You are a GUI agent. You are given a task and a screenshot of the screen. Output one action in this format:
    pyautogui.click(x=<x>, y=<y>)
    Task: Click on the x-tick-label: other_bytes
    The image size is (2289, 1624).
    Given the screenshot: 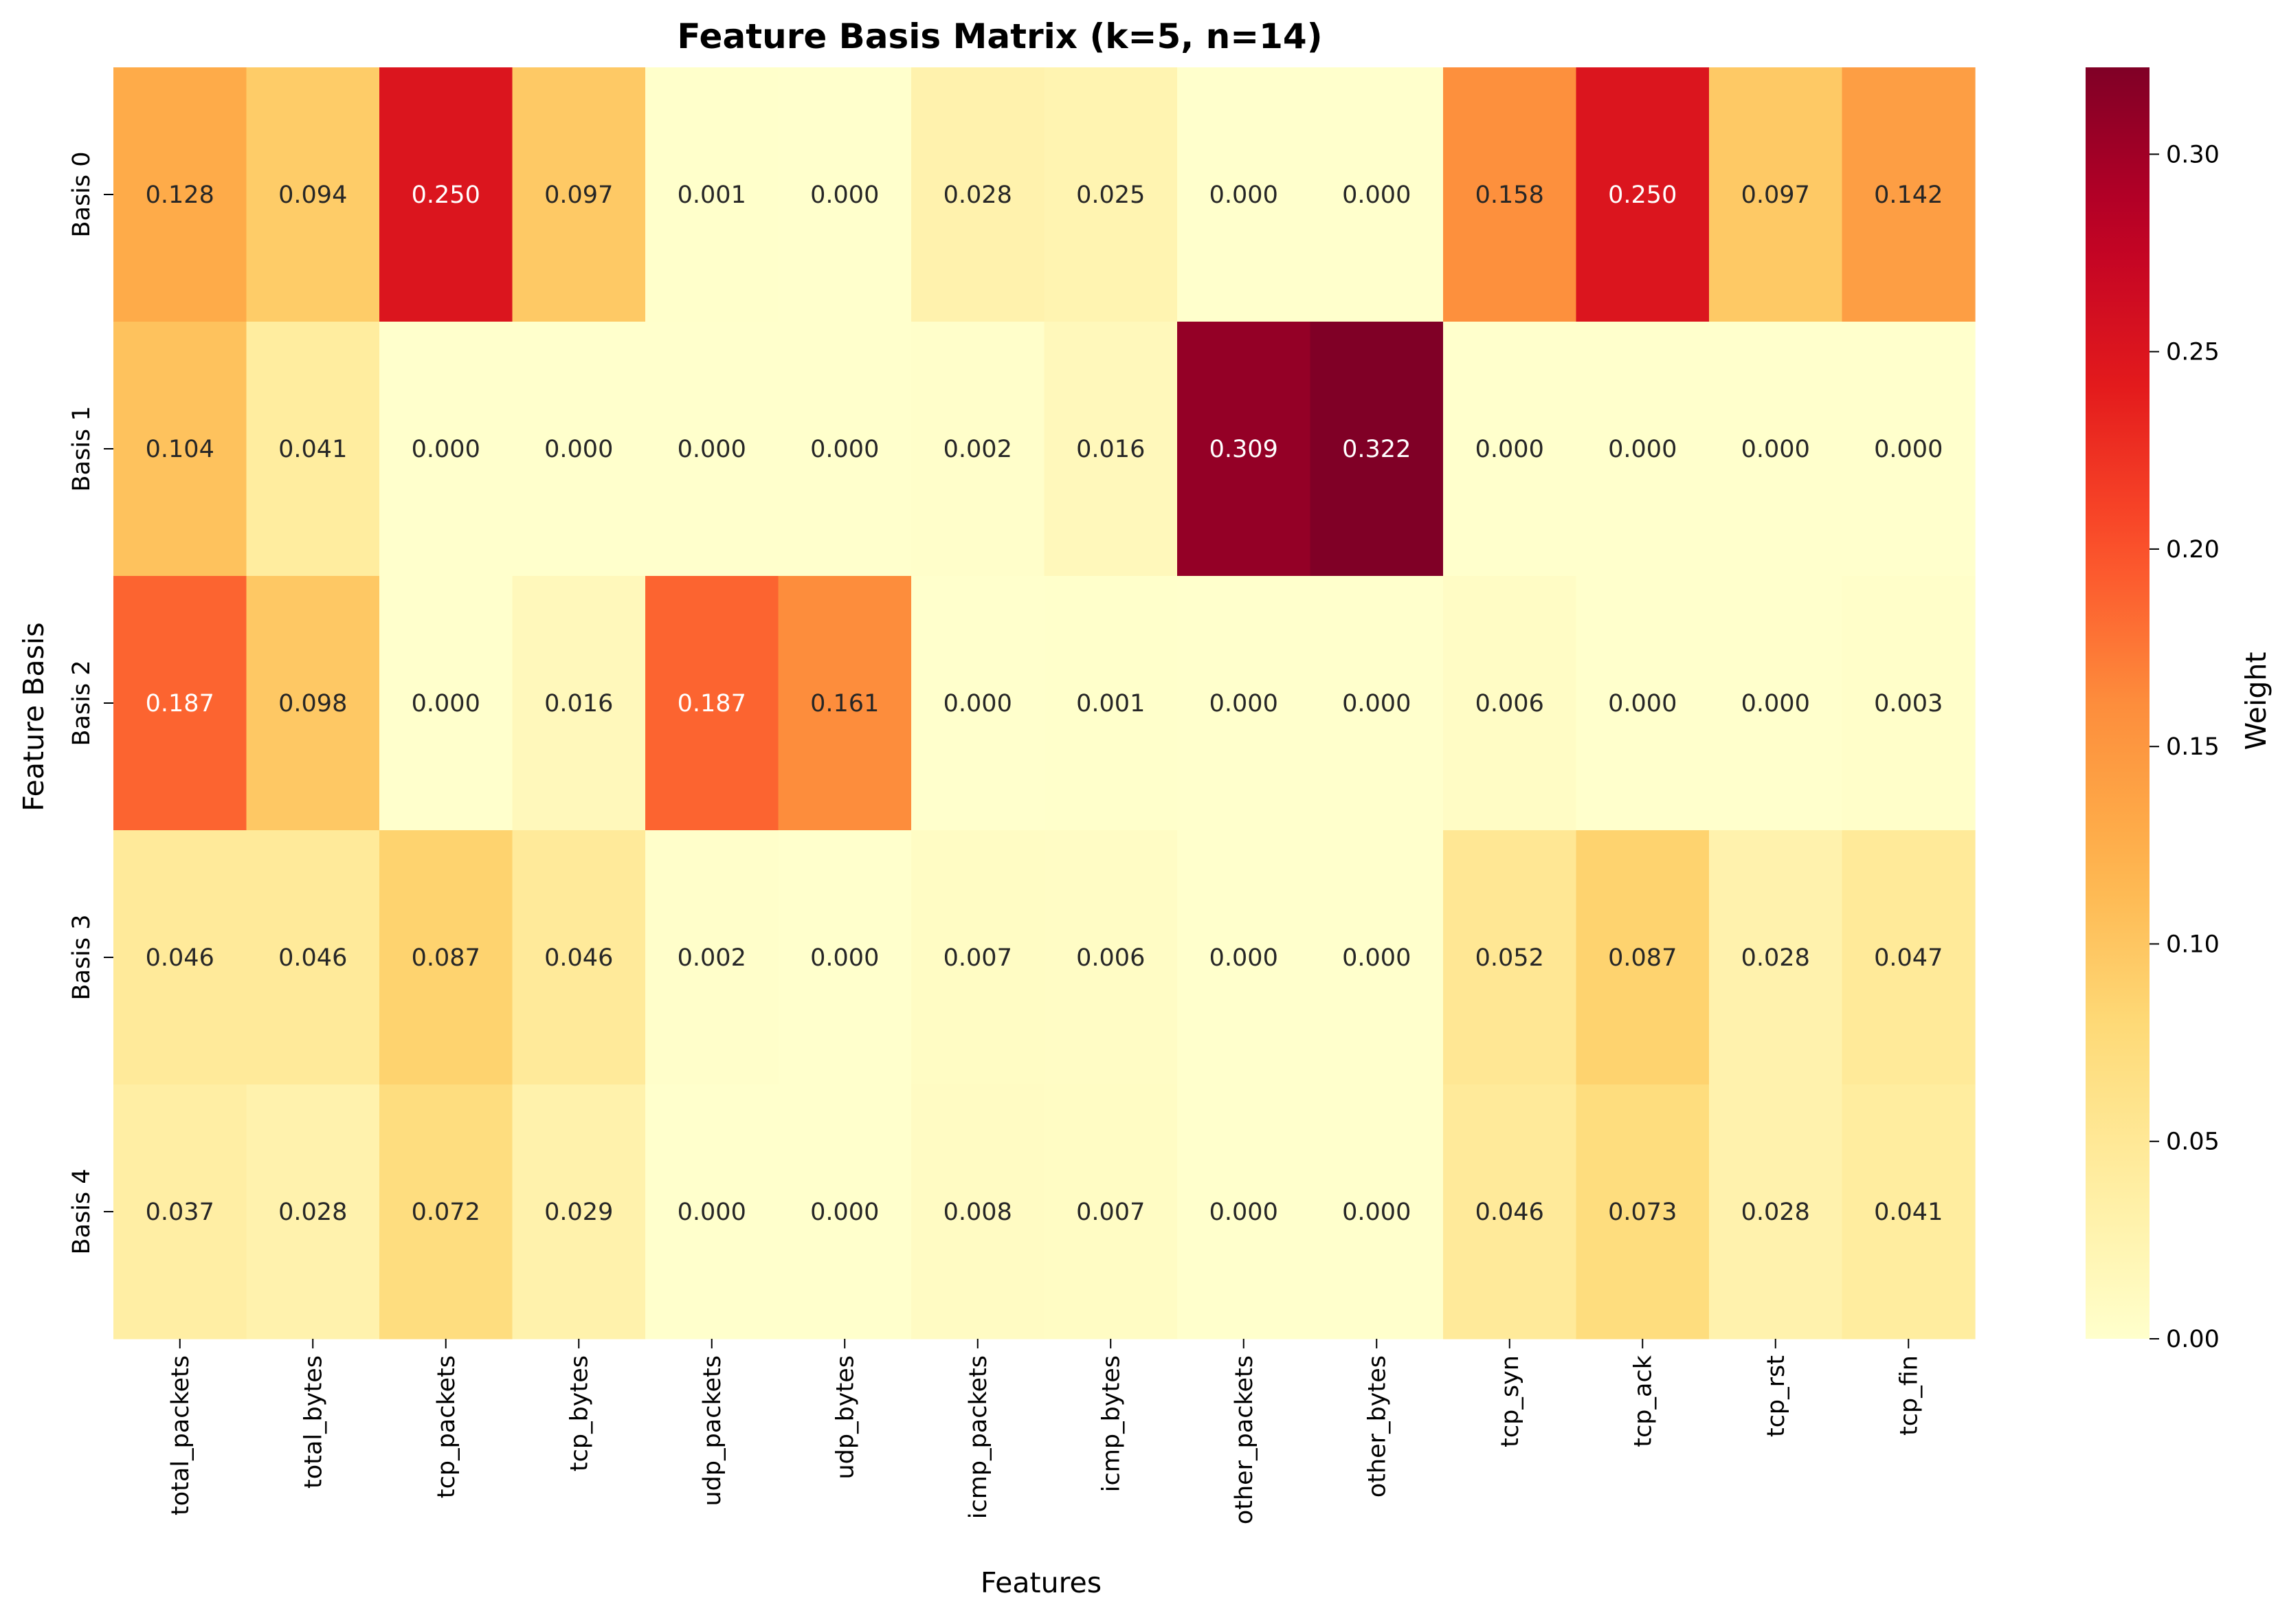 What is the action you would take?
    pyautogui.click(x=1377, y=1426)
    